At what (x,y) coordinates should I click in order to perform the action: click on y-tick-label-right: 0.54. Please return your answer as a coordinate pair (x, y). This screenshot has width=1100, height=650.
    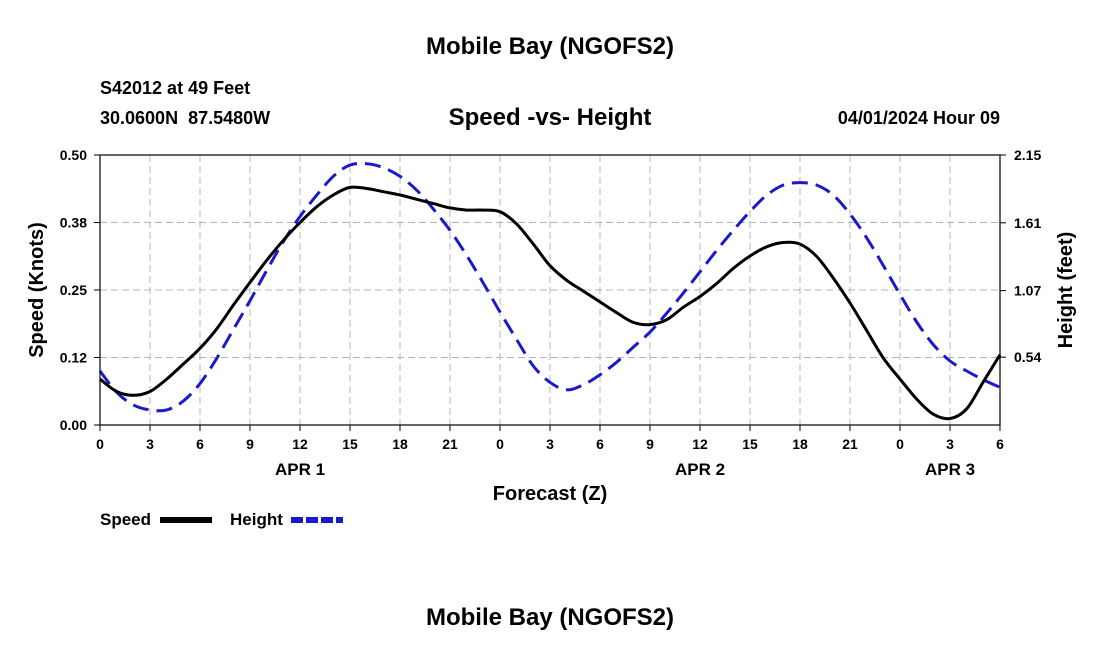
    Looking at the image, I should click on (1027, 357).